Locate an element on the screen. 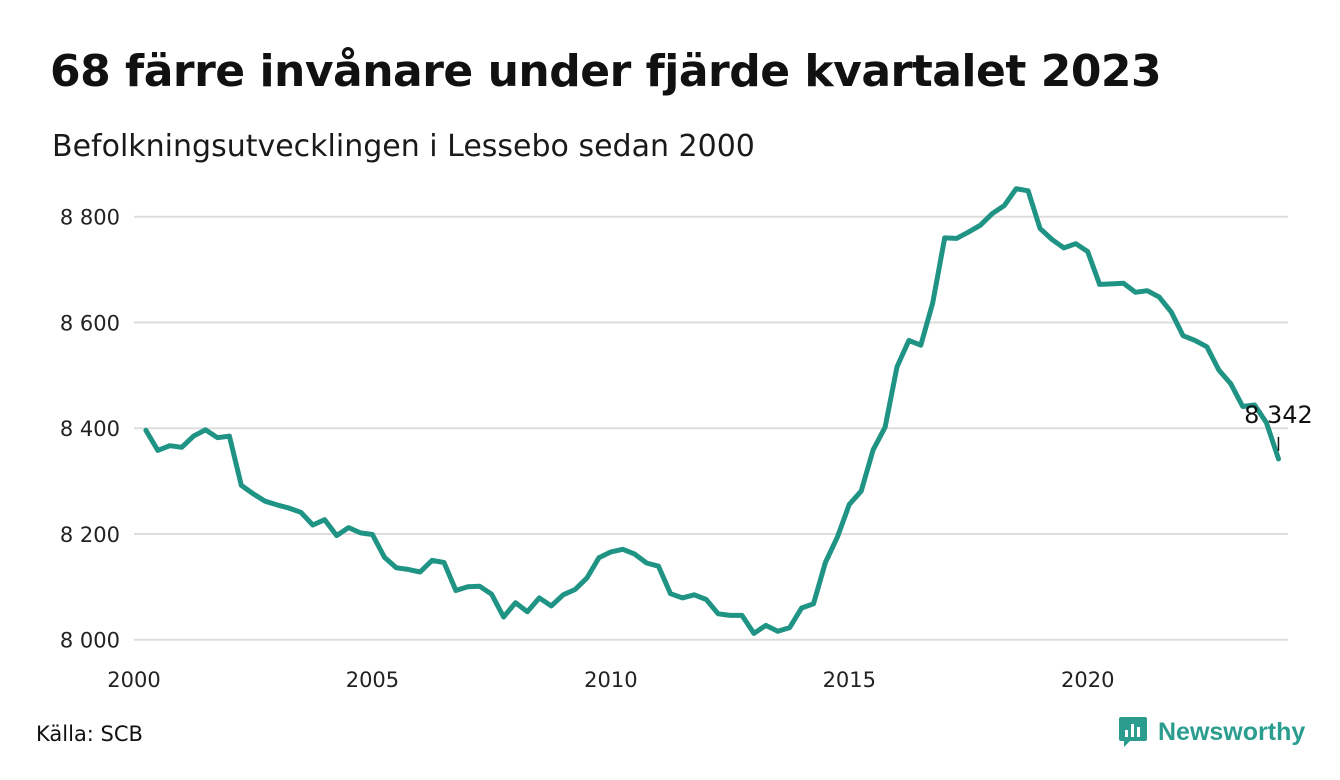  y-tick-label: 8 200 is located at coordinates (90, 535).